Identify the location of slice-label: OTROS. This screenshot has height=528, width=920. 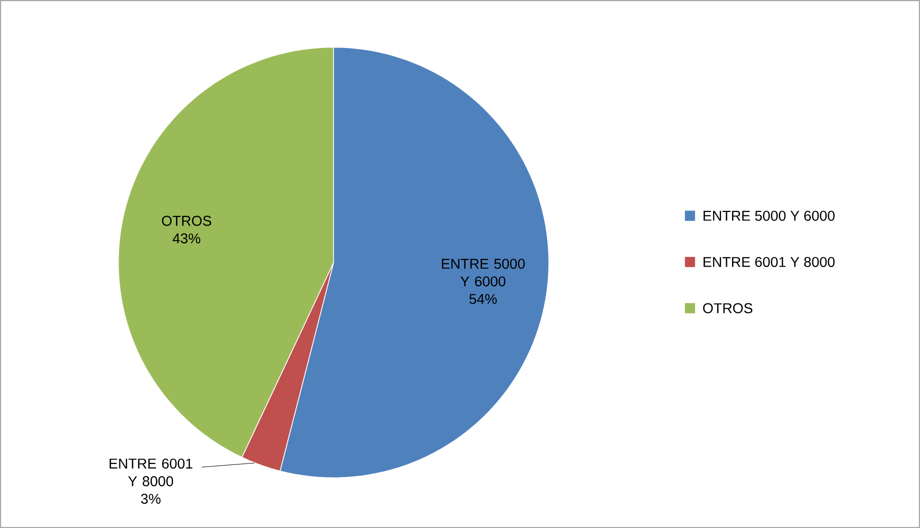
(187, 221).